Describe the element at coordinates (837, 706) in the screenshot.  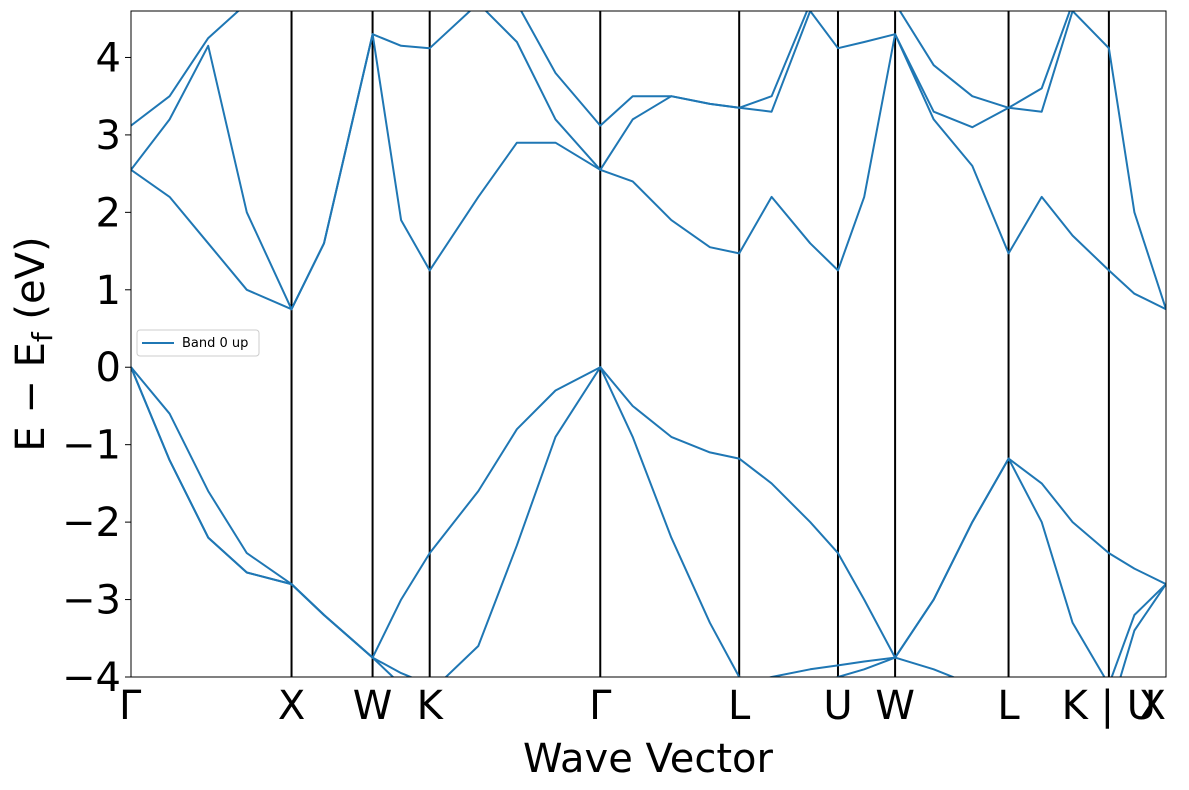
I see `x-tick-label: U` at that location.